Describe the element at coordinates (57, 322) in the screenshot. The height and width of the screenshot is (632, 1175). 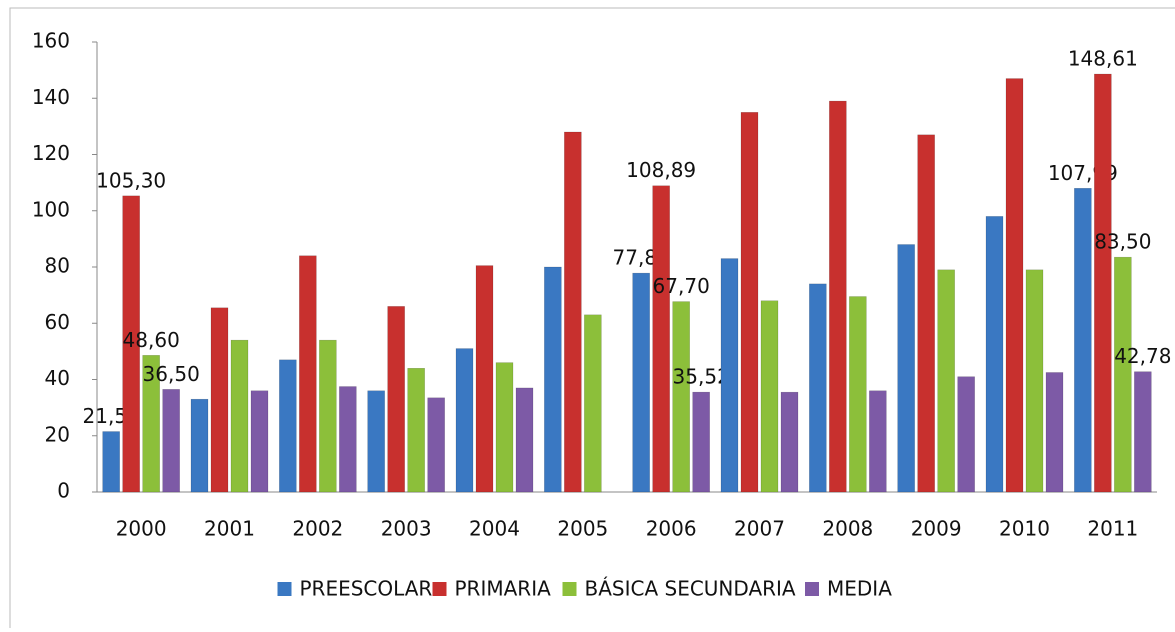
I see `y-tick-label: 60` at that location.